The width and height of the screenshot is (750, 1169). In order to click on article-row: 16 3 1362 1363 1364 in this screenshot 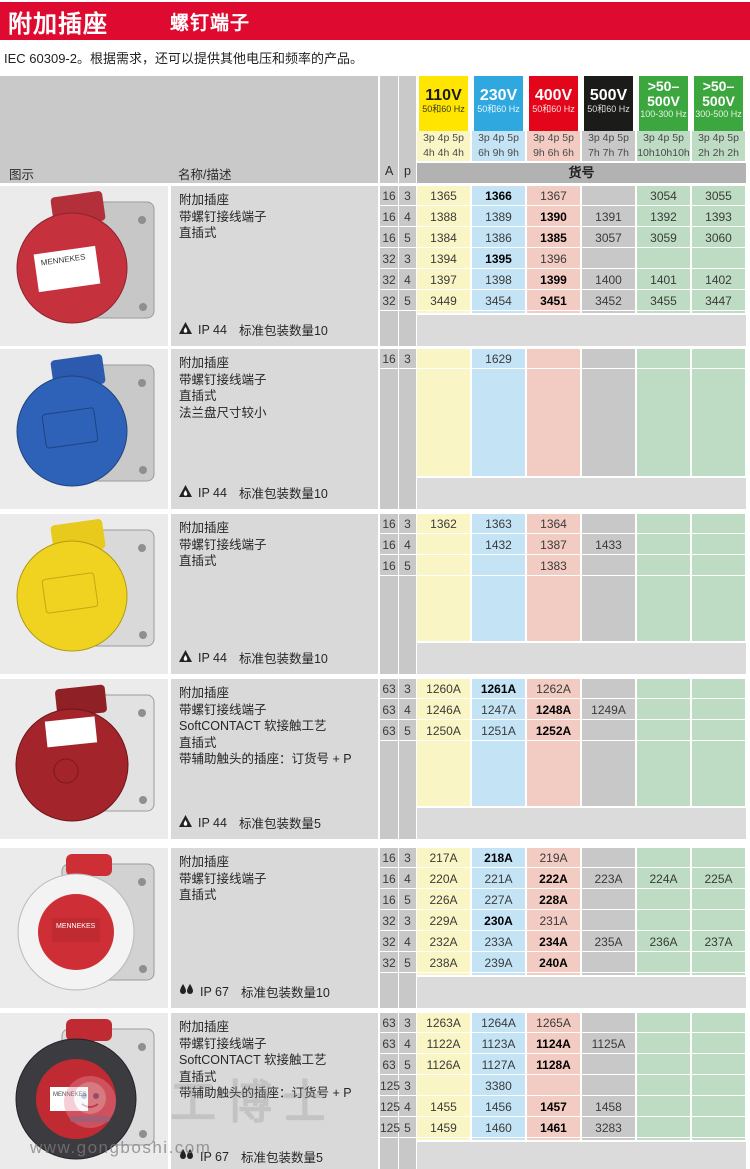, I will do `click(375, 524)`.